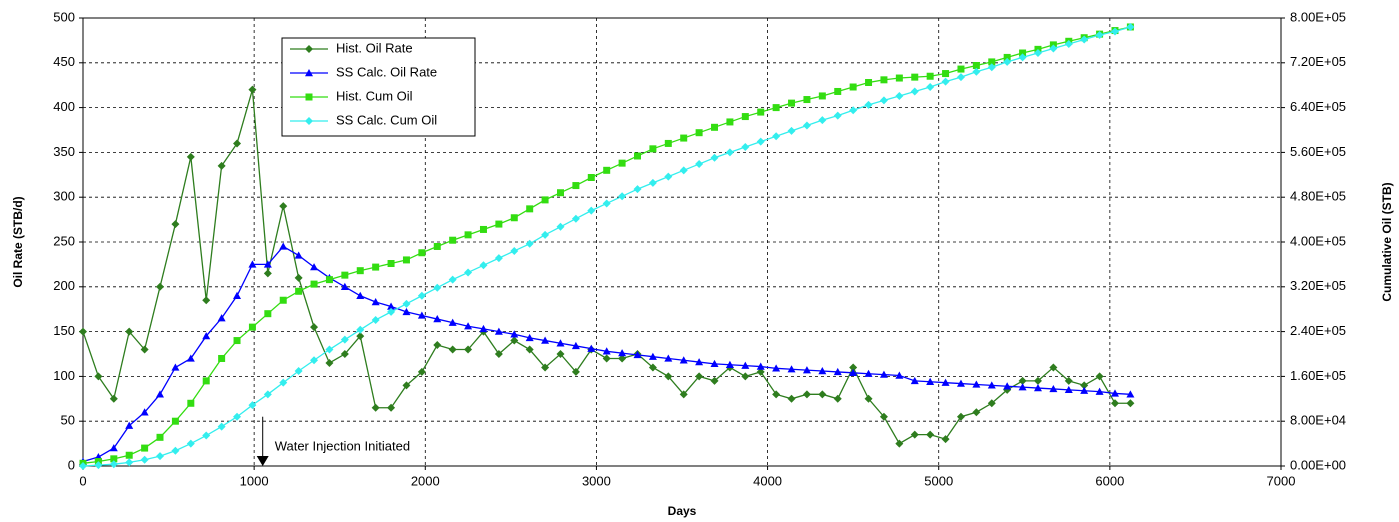 This screenshot has width=1399, height=522. What do you see at coordinates (71, 464) in the screenshot?
I see `y-tick-label: 0` at bounding box center [71, 464].